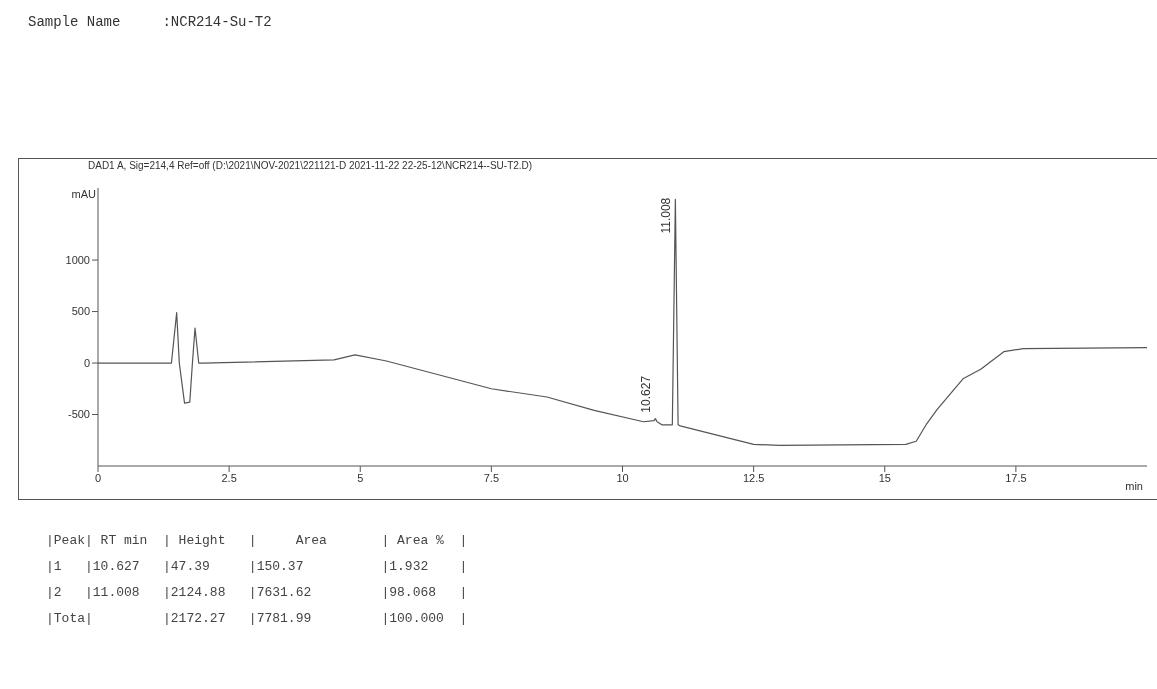 Image resolution: width=1157 pixels, height=689 pixels. Describe the element at coordinates (257, 567) in the screenshot. I see `text: |1 |10.627 |47.39 |150.37 |1.932 |` at that location.